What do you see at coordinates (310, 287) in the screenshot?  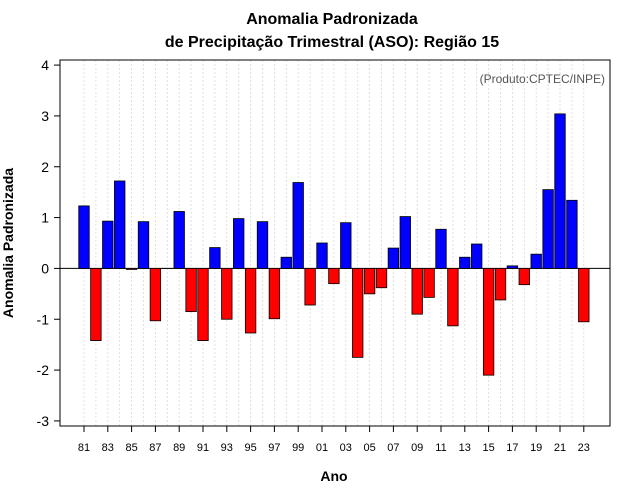 I see `bar-2000` at bounding box center [310, 287].